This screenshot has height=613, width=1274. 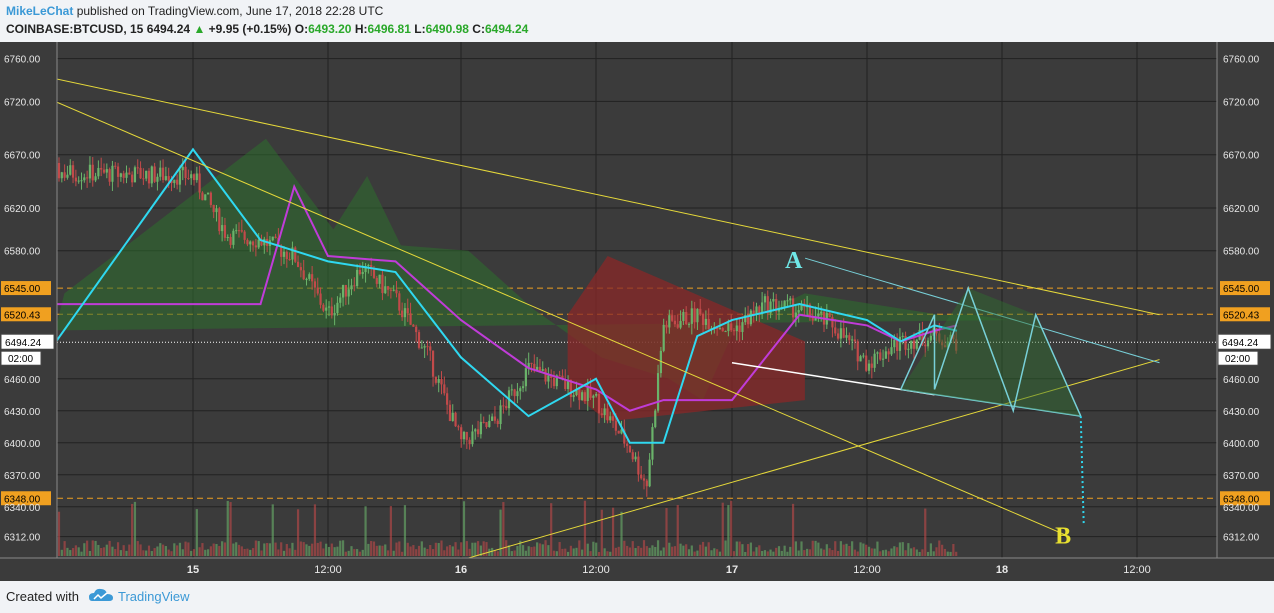 What do you see at coordinates (22, 444) in the screenshot?
I see `left-y-tick-label: 6400.00` at bounding box center [22, 444].